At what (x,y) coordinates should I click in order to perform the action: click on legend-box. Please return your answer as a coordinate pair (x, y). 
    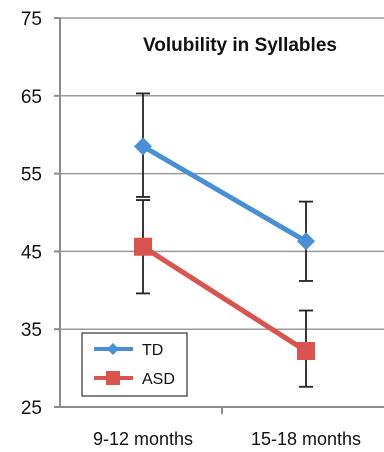
    Looking at the image, I should click on (134, 364).